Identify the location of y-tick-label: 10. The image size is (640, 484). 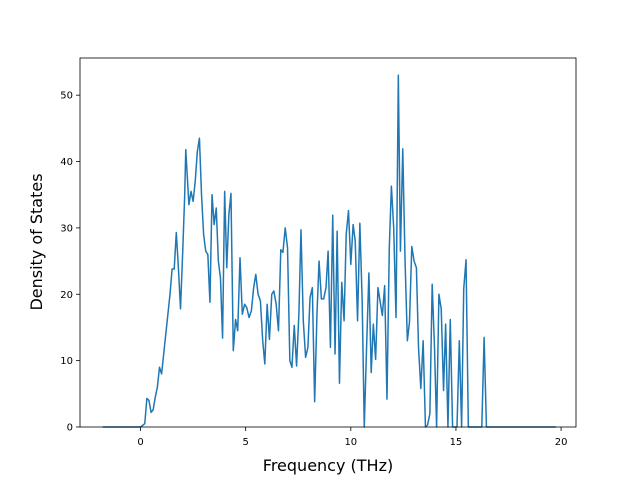
(66, 361).